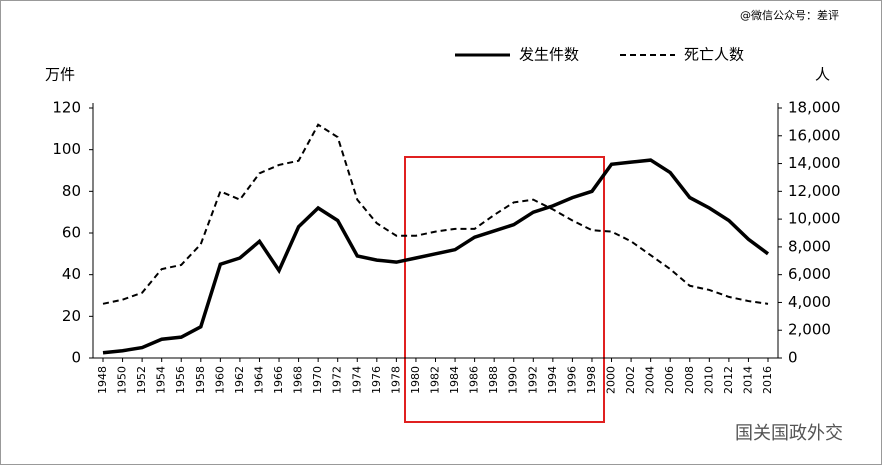 The width and height of the screenshot is (882, 465). I want to click on y-tick-label: 80, so click(71, 191).